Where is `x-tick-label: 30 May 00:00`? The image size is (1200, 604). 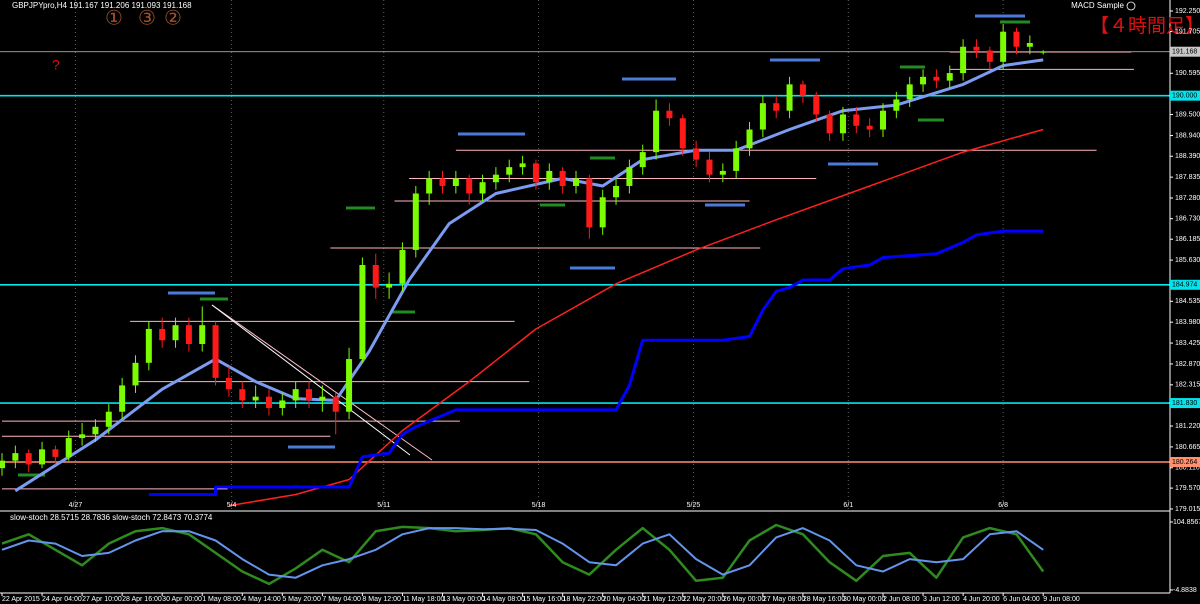 x-tick-label: 30 May 00:00 is located at coordinates (864, 599).